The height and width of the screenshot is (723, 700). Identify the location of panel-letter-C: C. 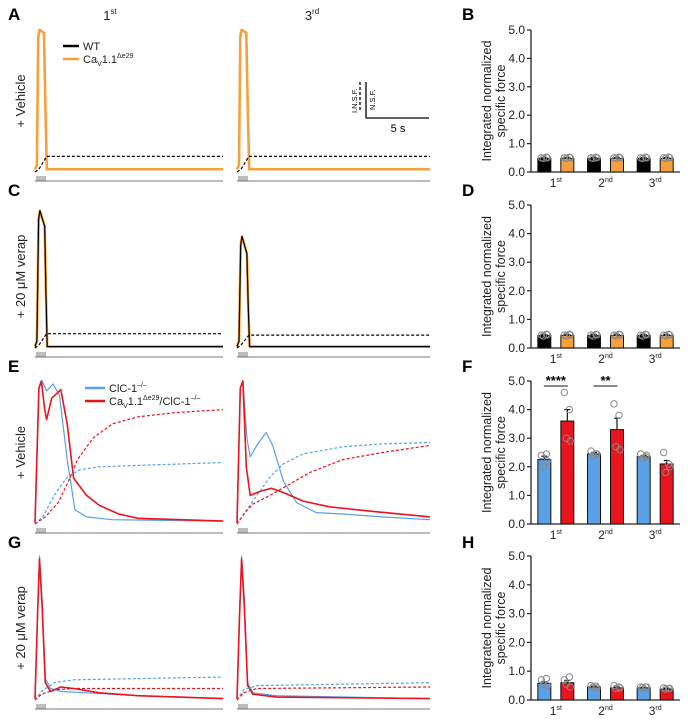
(14, 190).